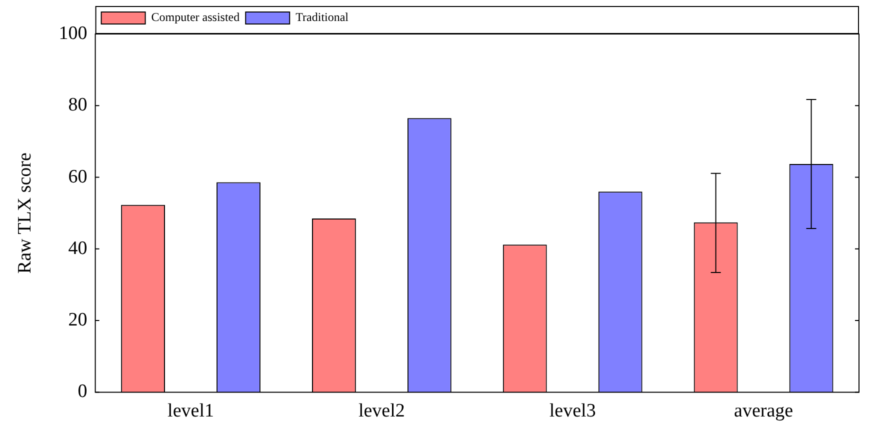 The width and height of the screenshot is (873, 435). Describe the element at coordinates (78, 248) in the screenshot. I see `y-tick-label: 40` at that location.